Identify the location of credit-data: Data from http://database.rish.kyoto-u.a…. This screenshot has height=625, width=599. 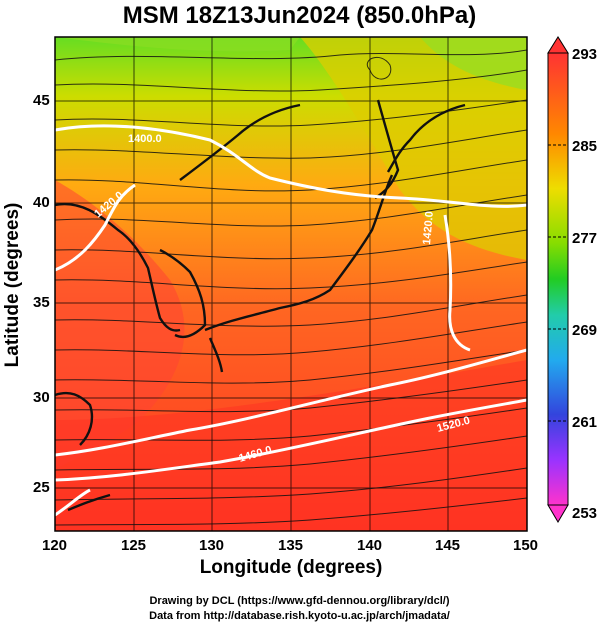
(299, 616).